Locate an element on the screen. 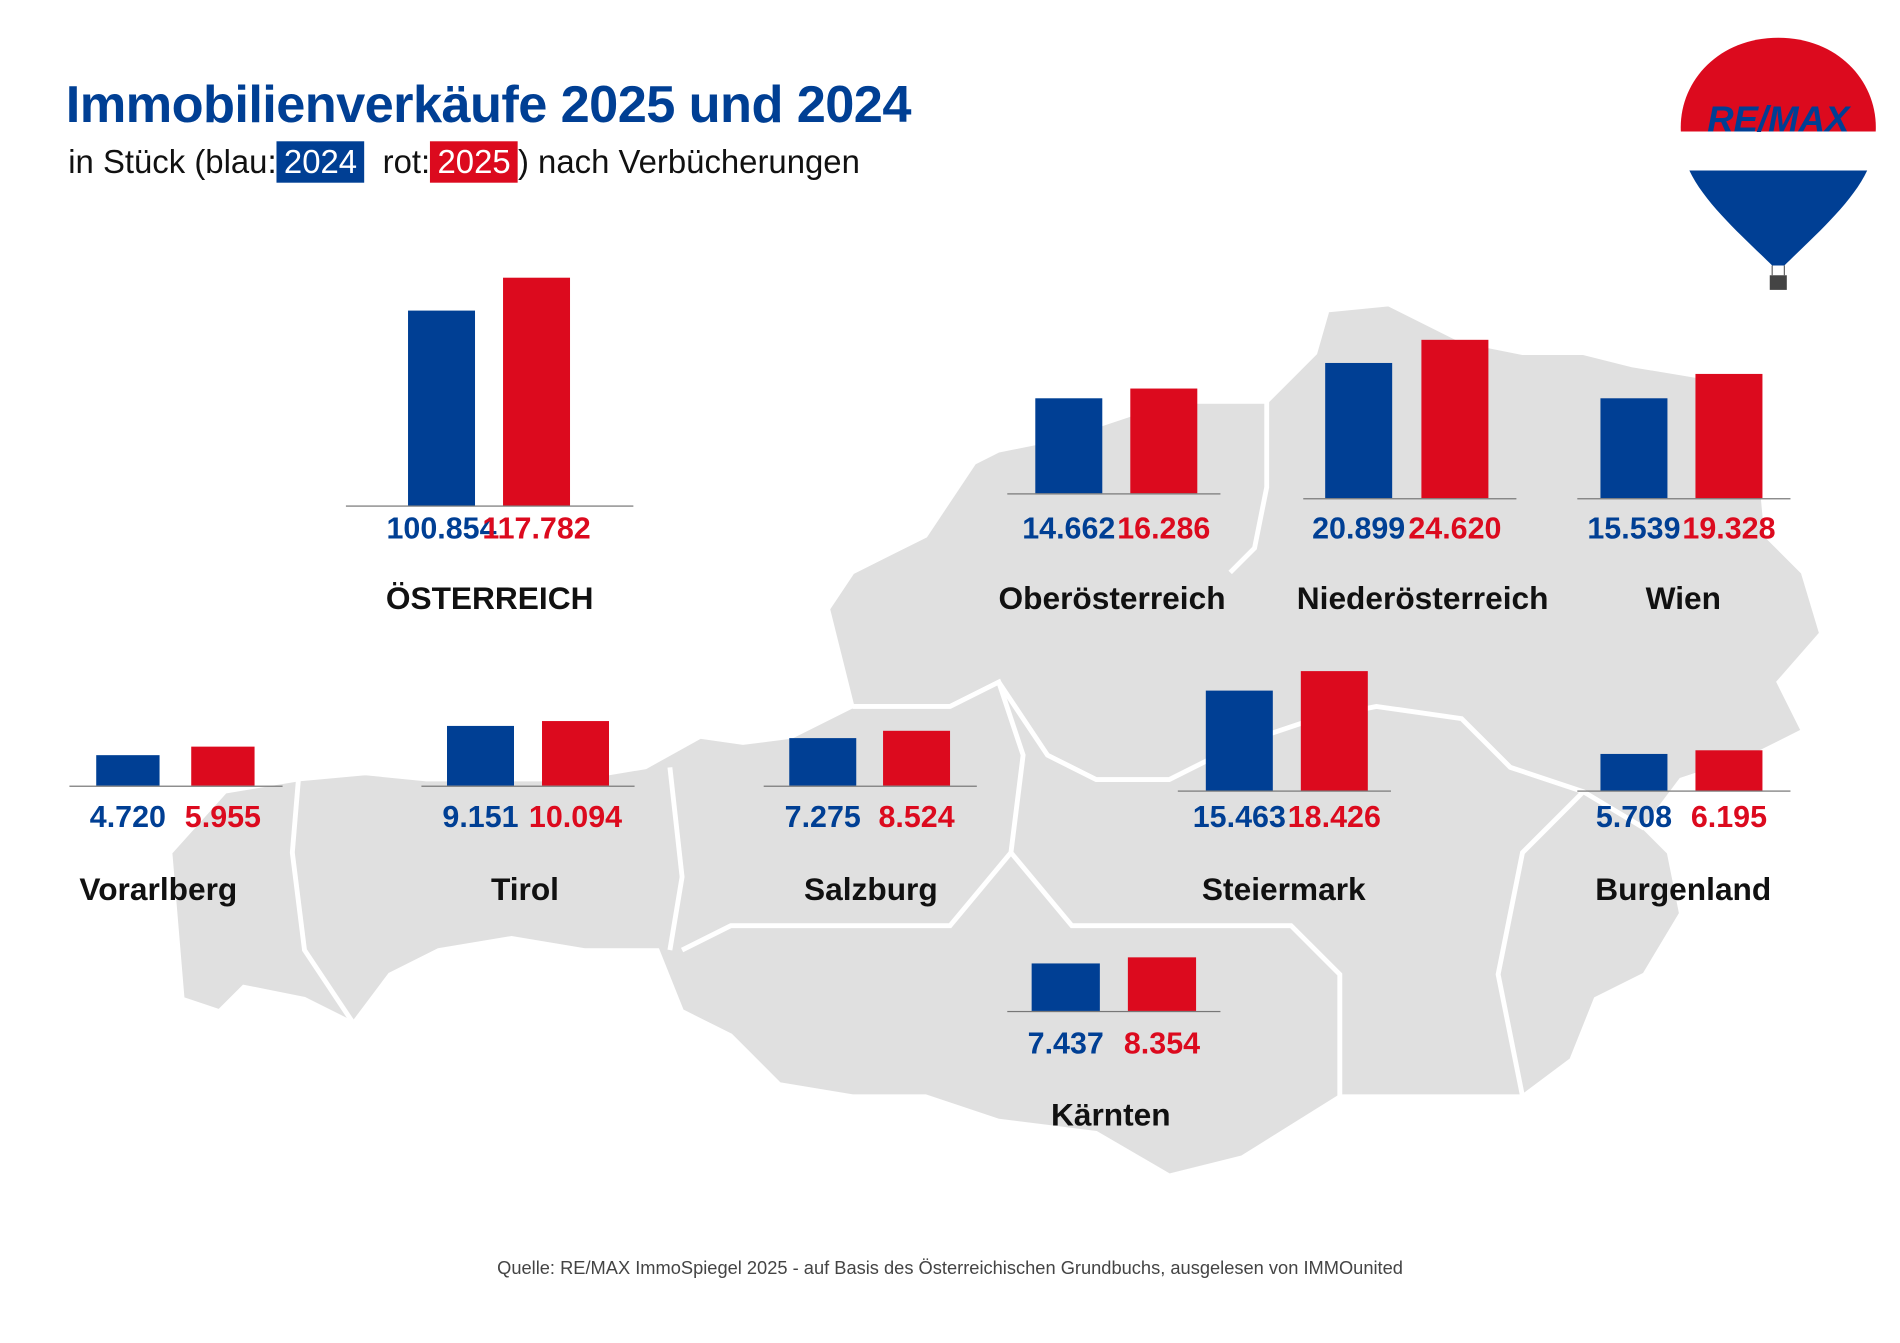 This screenshot has height=1343, width=1900. subtitle-mid: rot: is located at coordinates (397, 162).